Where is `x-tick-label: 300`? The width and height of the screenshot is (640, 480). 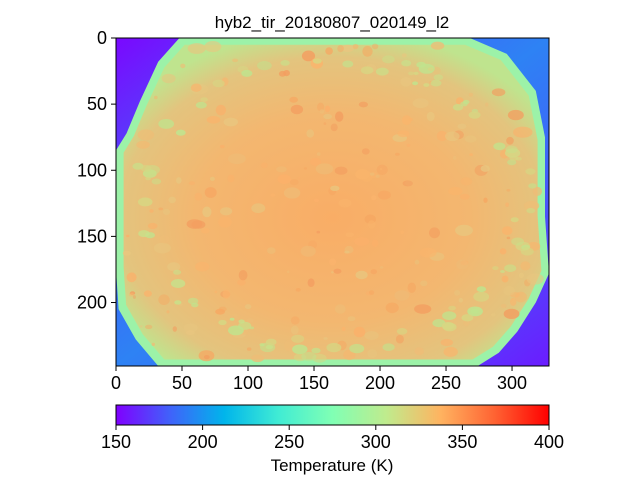 x-tick-label: 300 is located at coordinates (512, 383).